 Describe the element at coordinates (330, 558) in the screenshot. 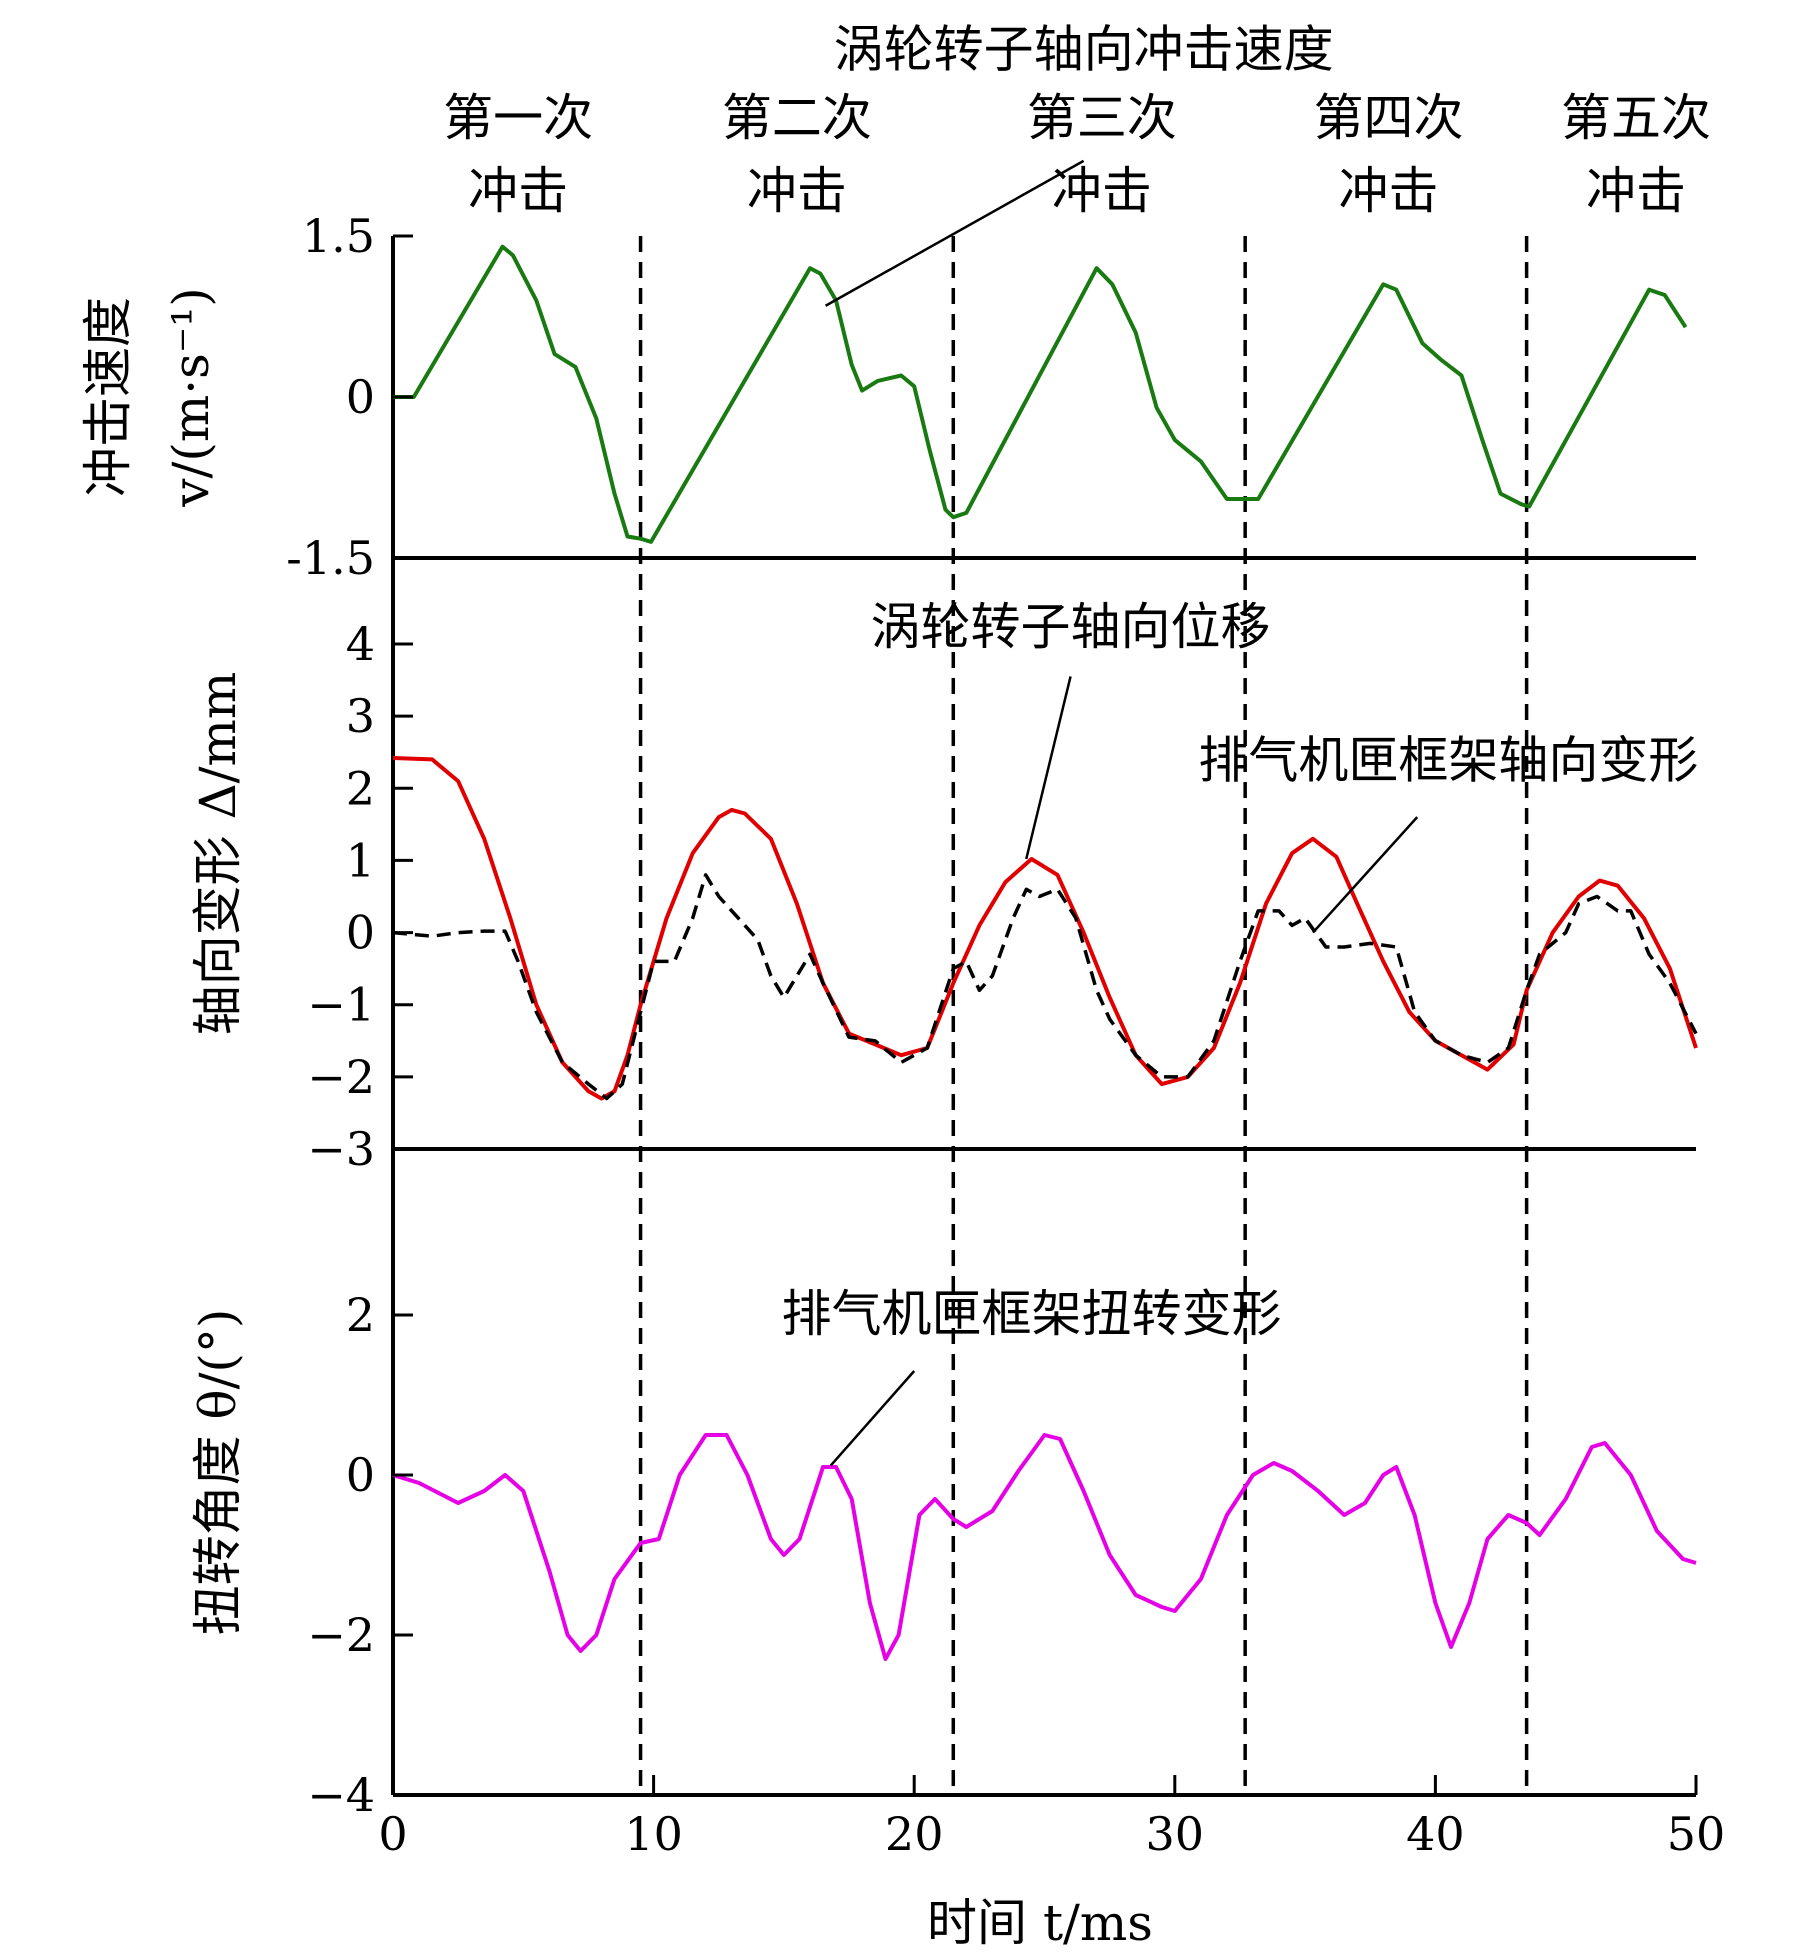

I see `y-tick-label: -1.5` at that location.